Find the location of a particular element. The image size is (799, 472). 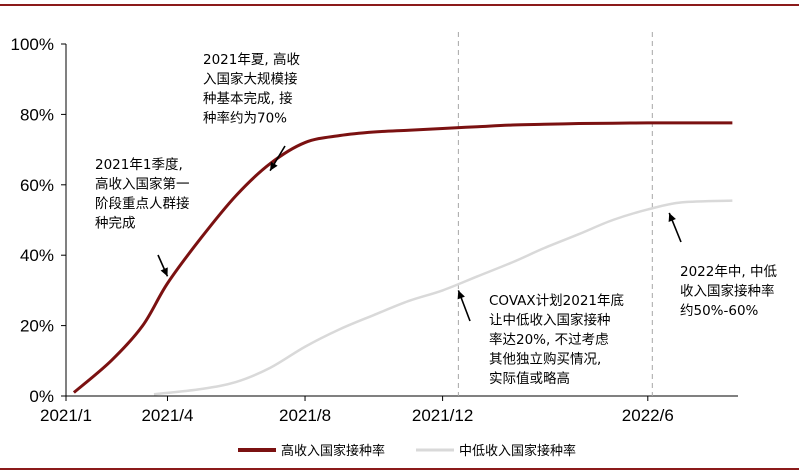

annotation-text: 收入国家接种率 is located at coordinates (727, 291).